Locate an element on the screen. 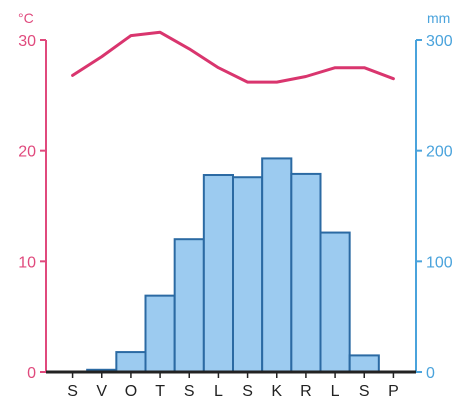  month-label: T is located at coordinates (160, 391).